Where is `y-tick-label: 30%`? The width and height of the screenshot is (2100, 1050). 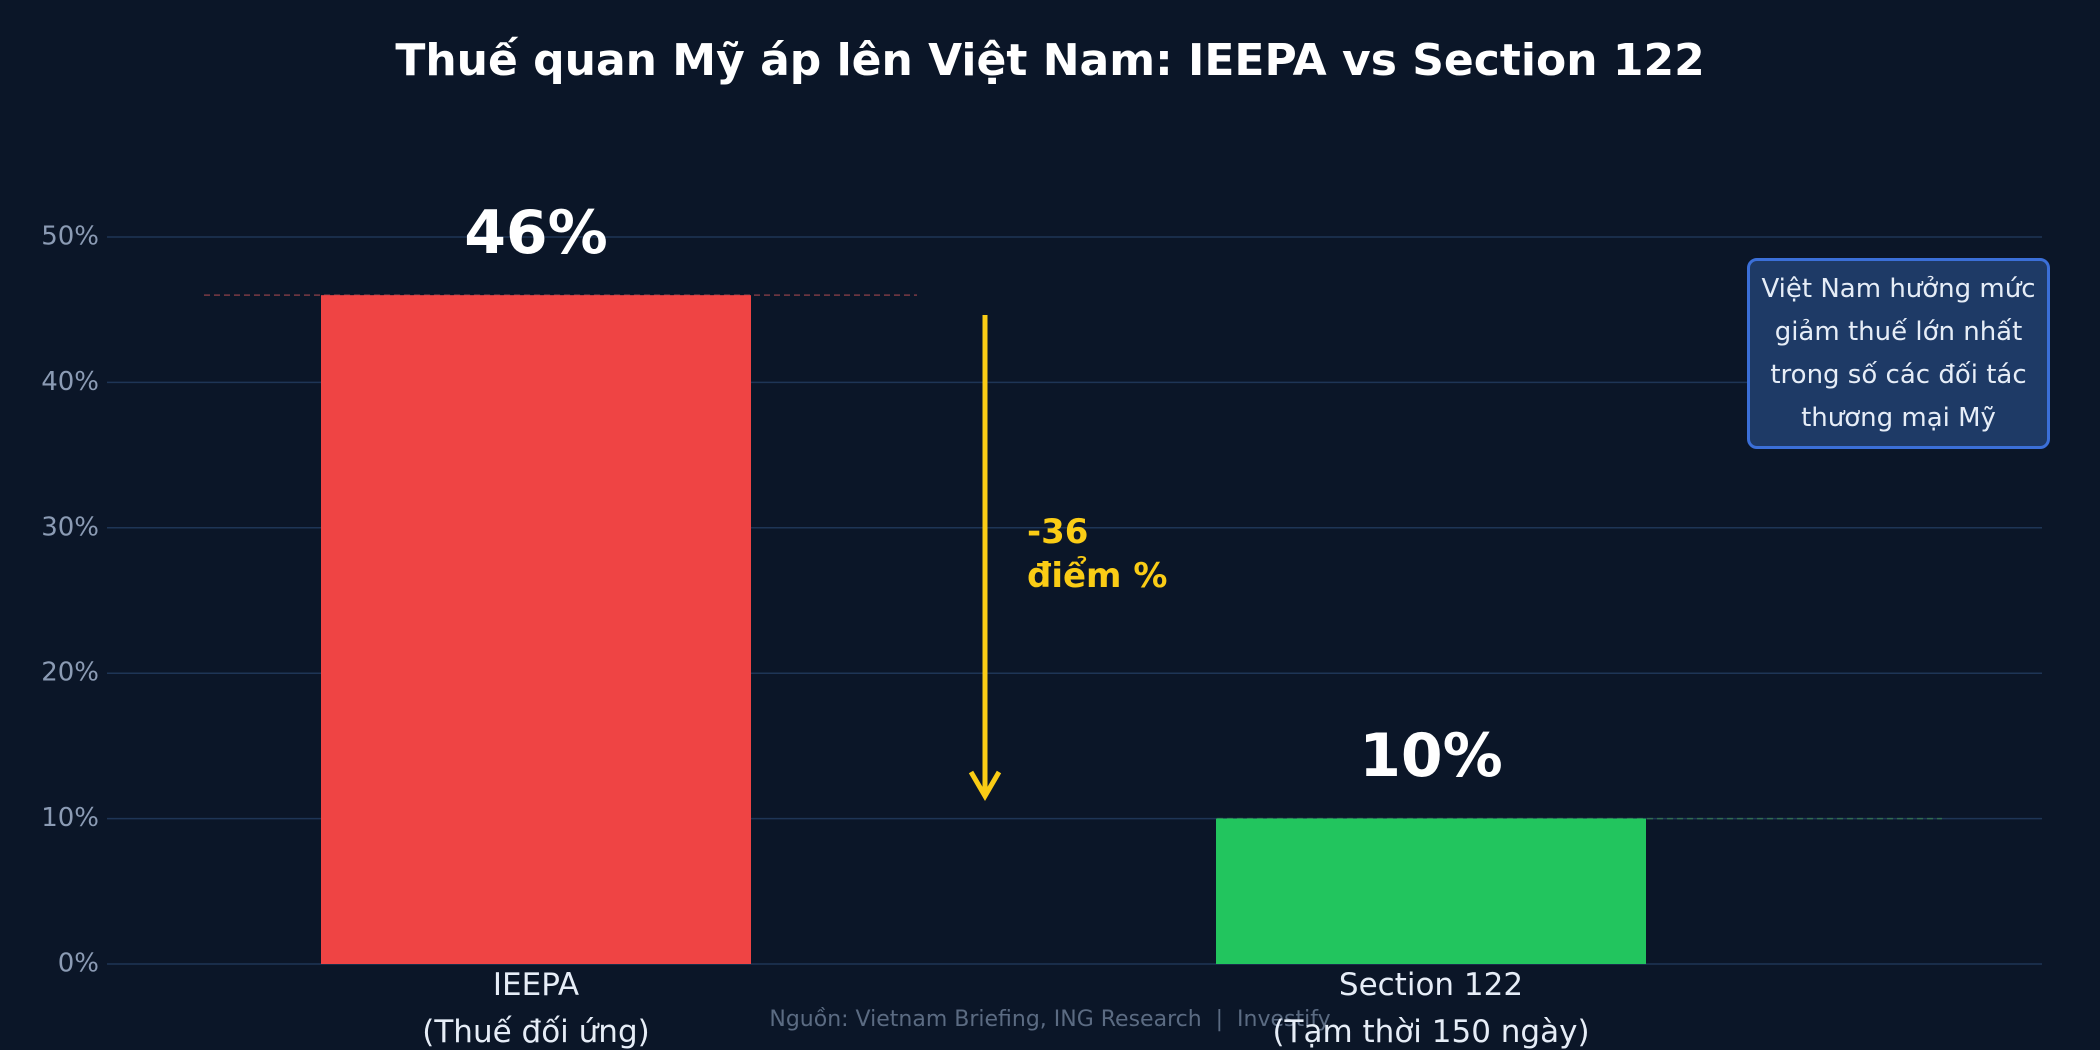
y-tick-label: 30% is located at coordinates (70, 527).